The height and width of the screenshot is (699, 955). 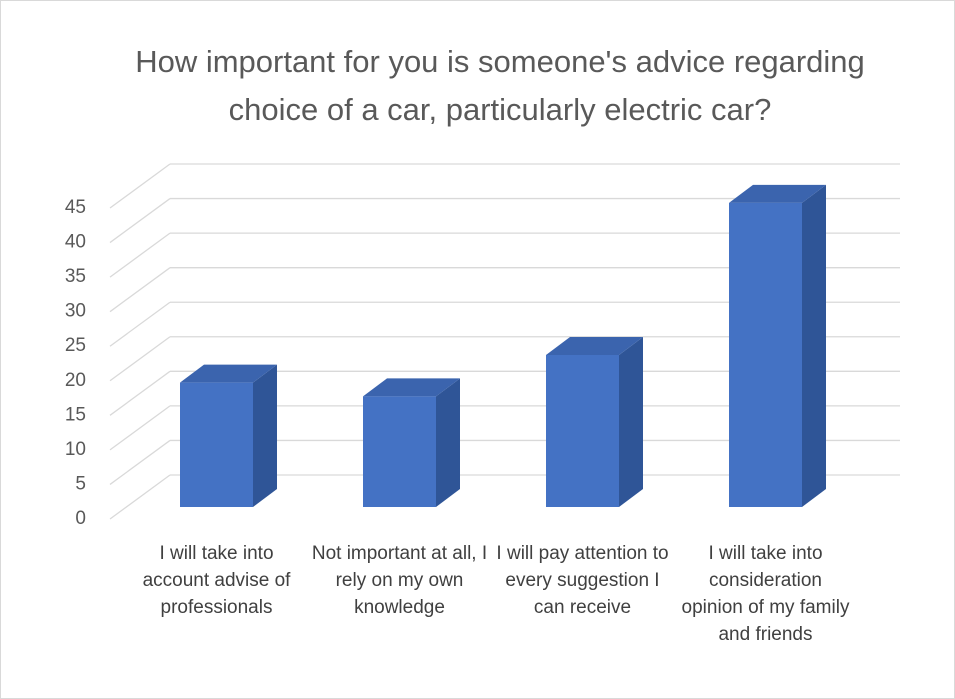 I want to click on y-tick-label: 0, so click(x=80, y=518).